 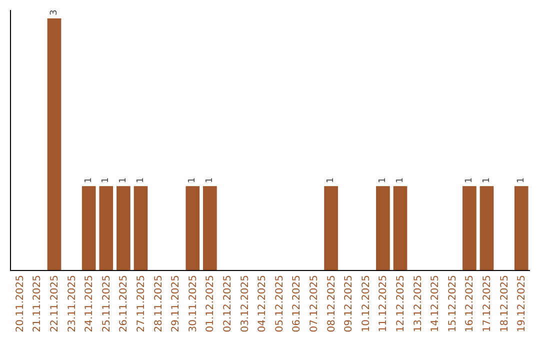 I want to click on x-tick-label: 29.11.2025, so click(x=176, y=303).